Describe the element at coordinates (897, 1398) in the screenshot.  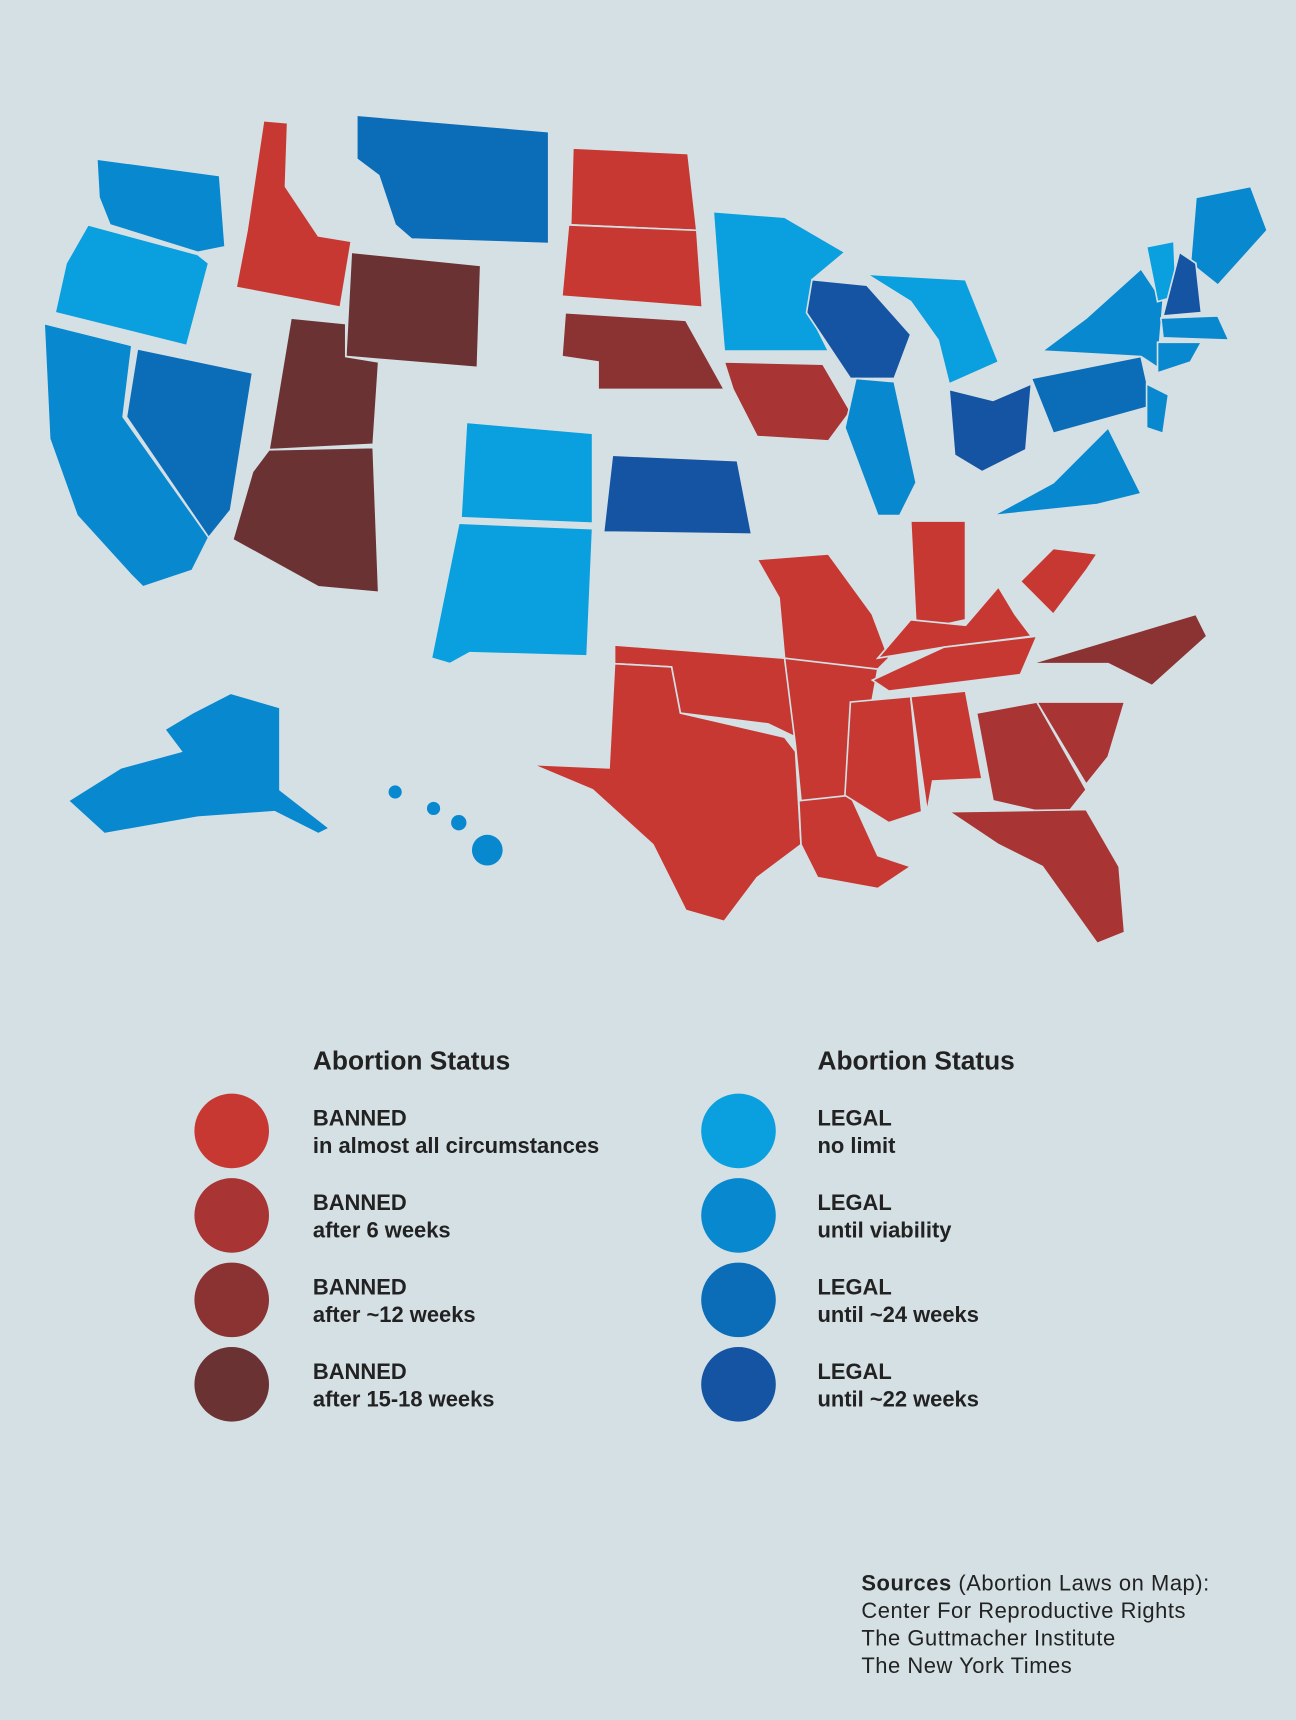
I see `legend-detail: until ~22 weeks` at that location.